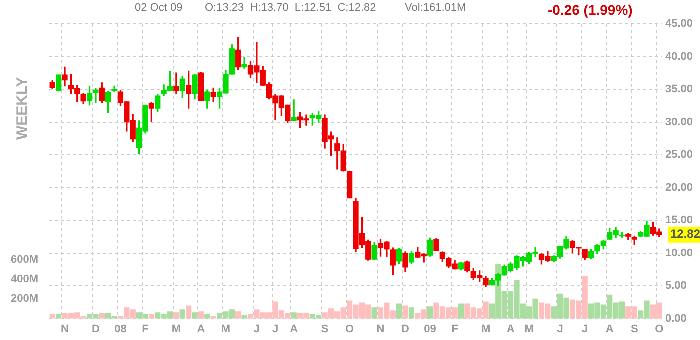 This screenshot has height=340, width=700. What do you see at coordinates (24, 299) in the screenshot?
I see `y2-tick-label: 200M` at bounding box center [24, 299].